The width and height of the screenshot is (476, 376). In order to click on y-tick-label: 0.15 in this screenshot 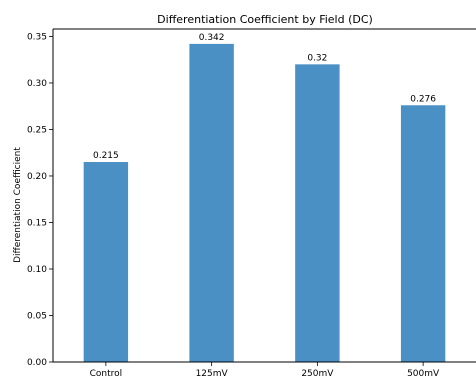, I will do `click(37, 223)`.